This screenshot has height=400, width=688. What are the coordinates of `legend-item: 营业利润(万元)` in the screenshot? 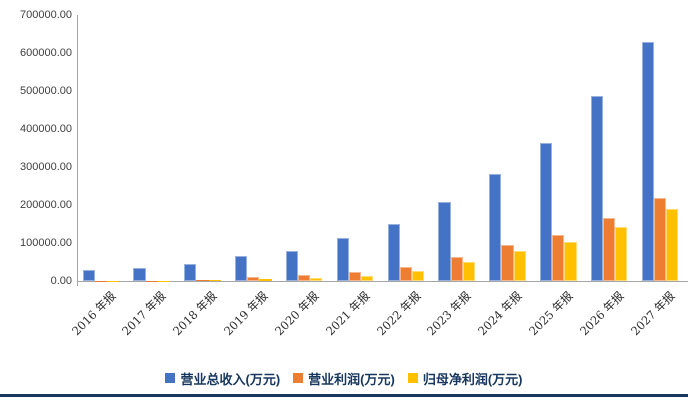 It's located at (344, 378).